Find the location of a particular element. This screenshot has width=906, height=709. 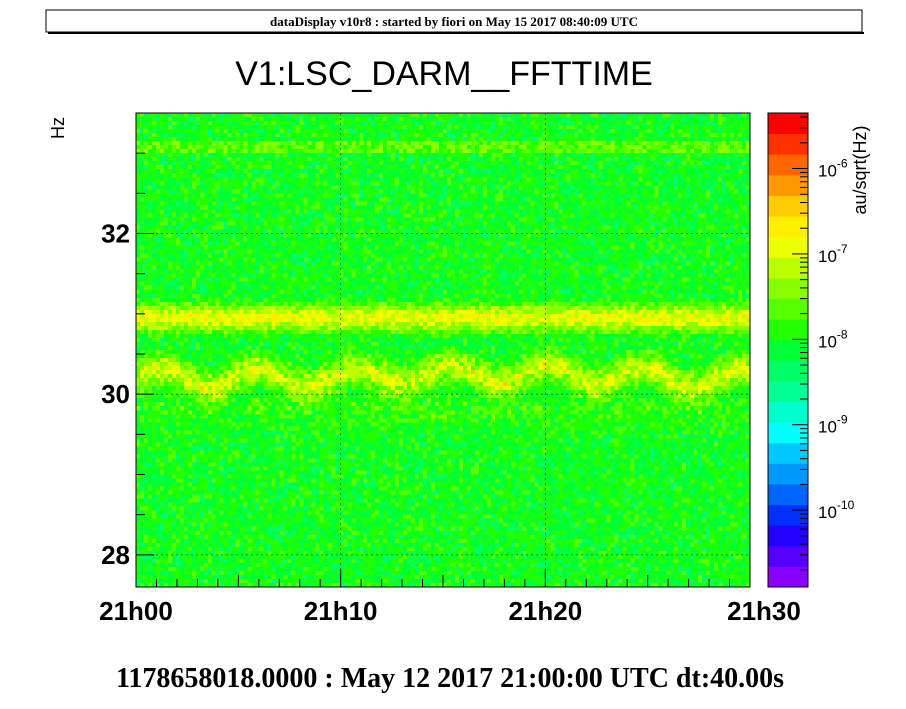

colorbar-tick-label: 10⁻⁸ is located at coordinates (833, 339).